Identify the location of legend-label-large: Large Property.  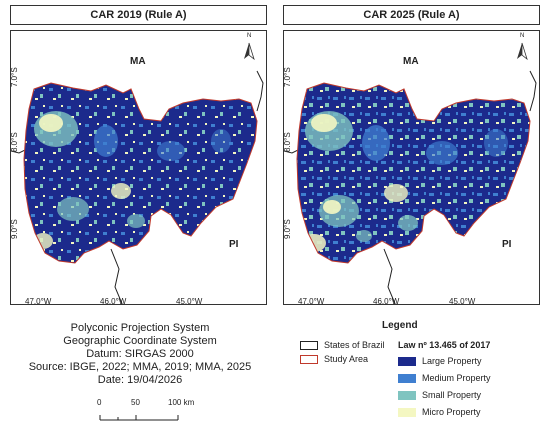
(452, 361).